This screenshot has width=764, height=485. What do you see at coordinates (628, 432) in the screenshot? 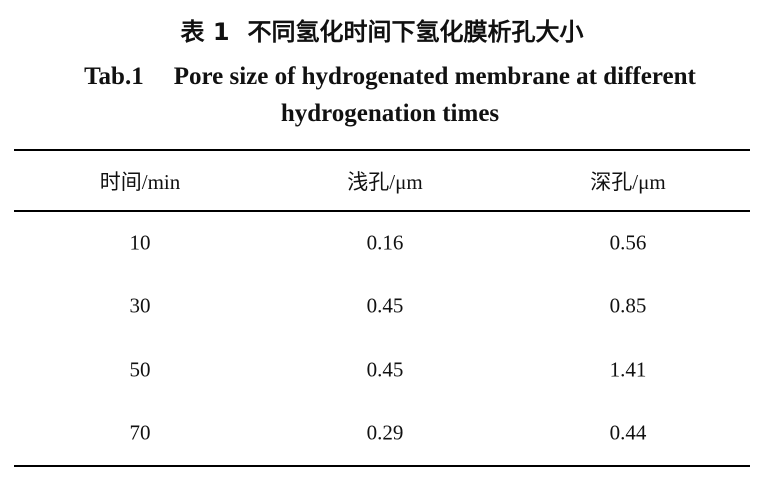
I see `table-cell: 0.44` at bounding box center [628, 432].